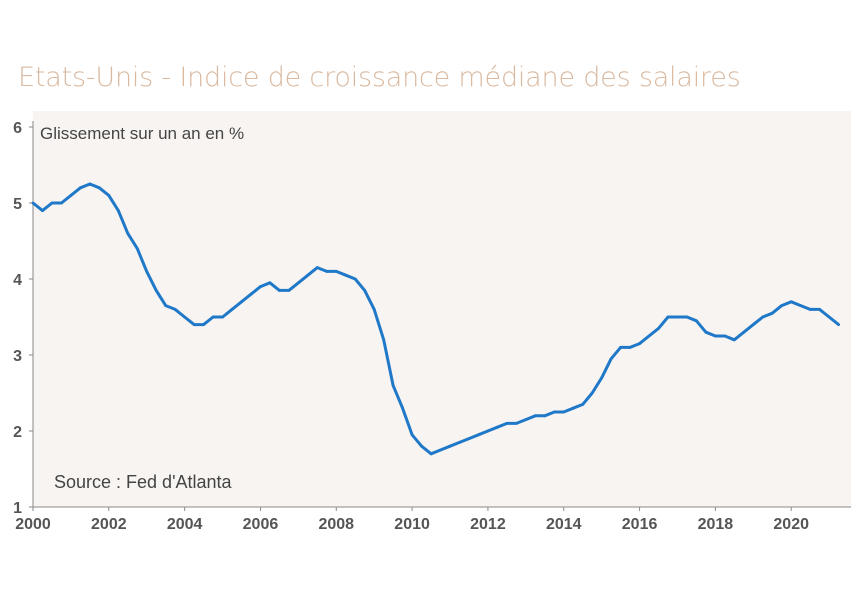 This screenshot has width=858, height=600. Describe the element at coordinates (23, 318) in the screenshot. I see `y-tick-labels: 1 2 3 4 5 6` at that location.